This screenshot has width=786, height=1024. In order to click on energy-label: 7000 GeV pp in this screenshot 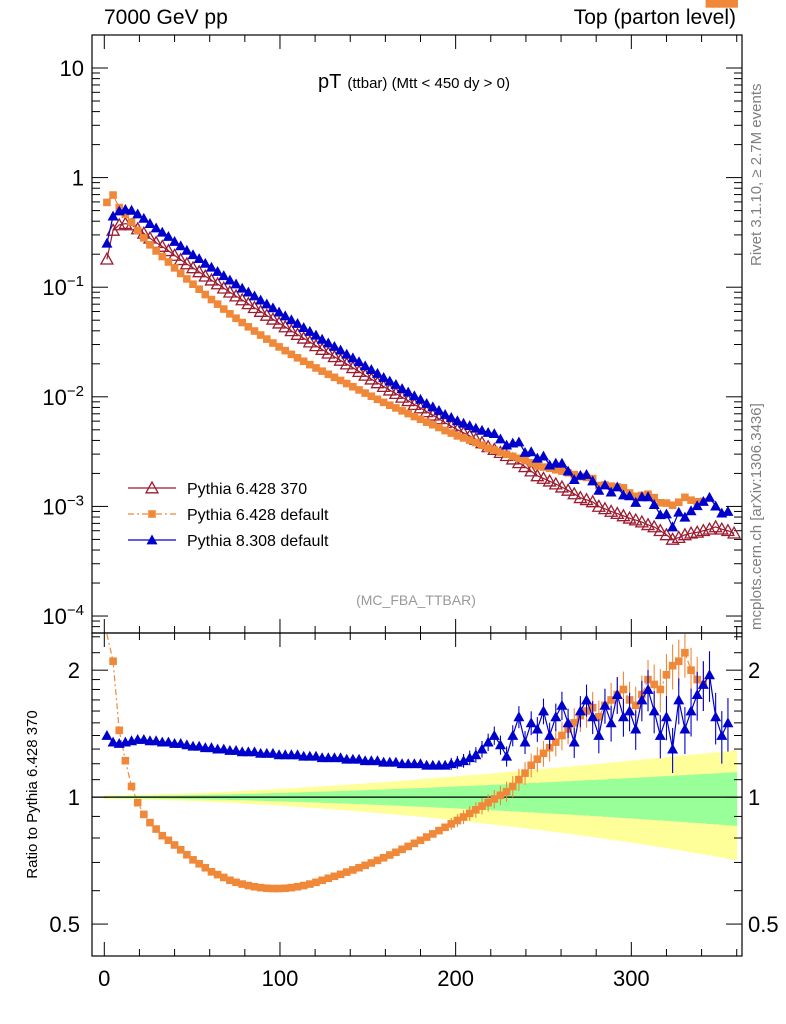, I will do `click(166, 17)`.